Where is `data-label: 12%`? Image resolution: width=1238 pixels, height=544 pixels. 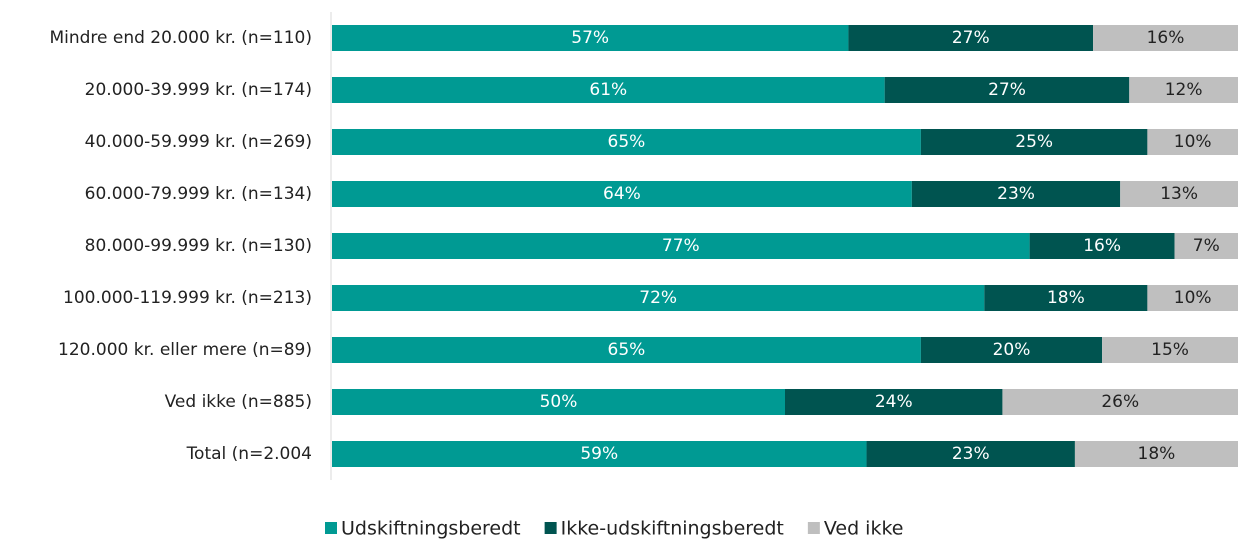 data-label: 12% is located at coordinates (1184, 90).